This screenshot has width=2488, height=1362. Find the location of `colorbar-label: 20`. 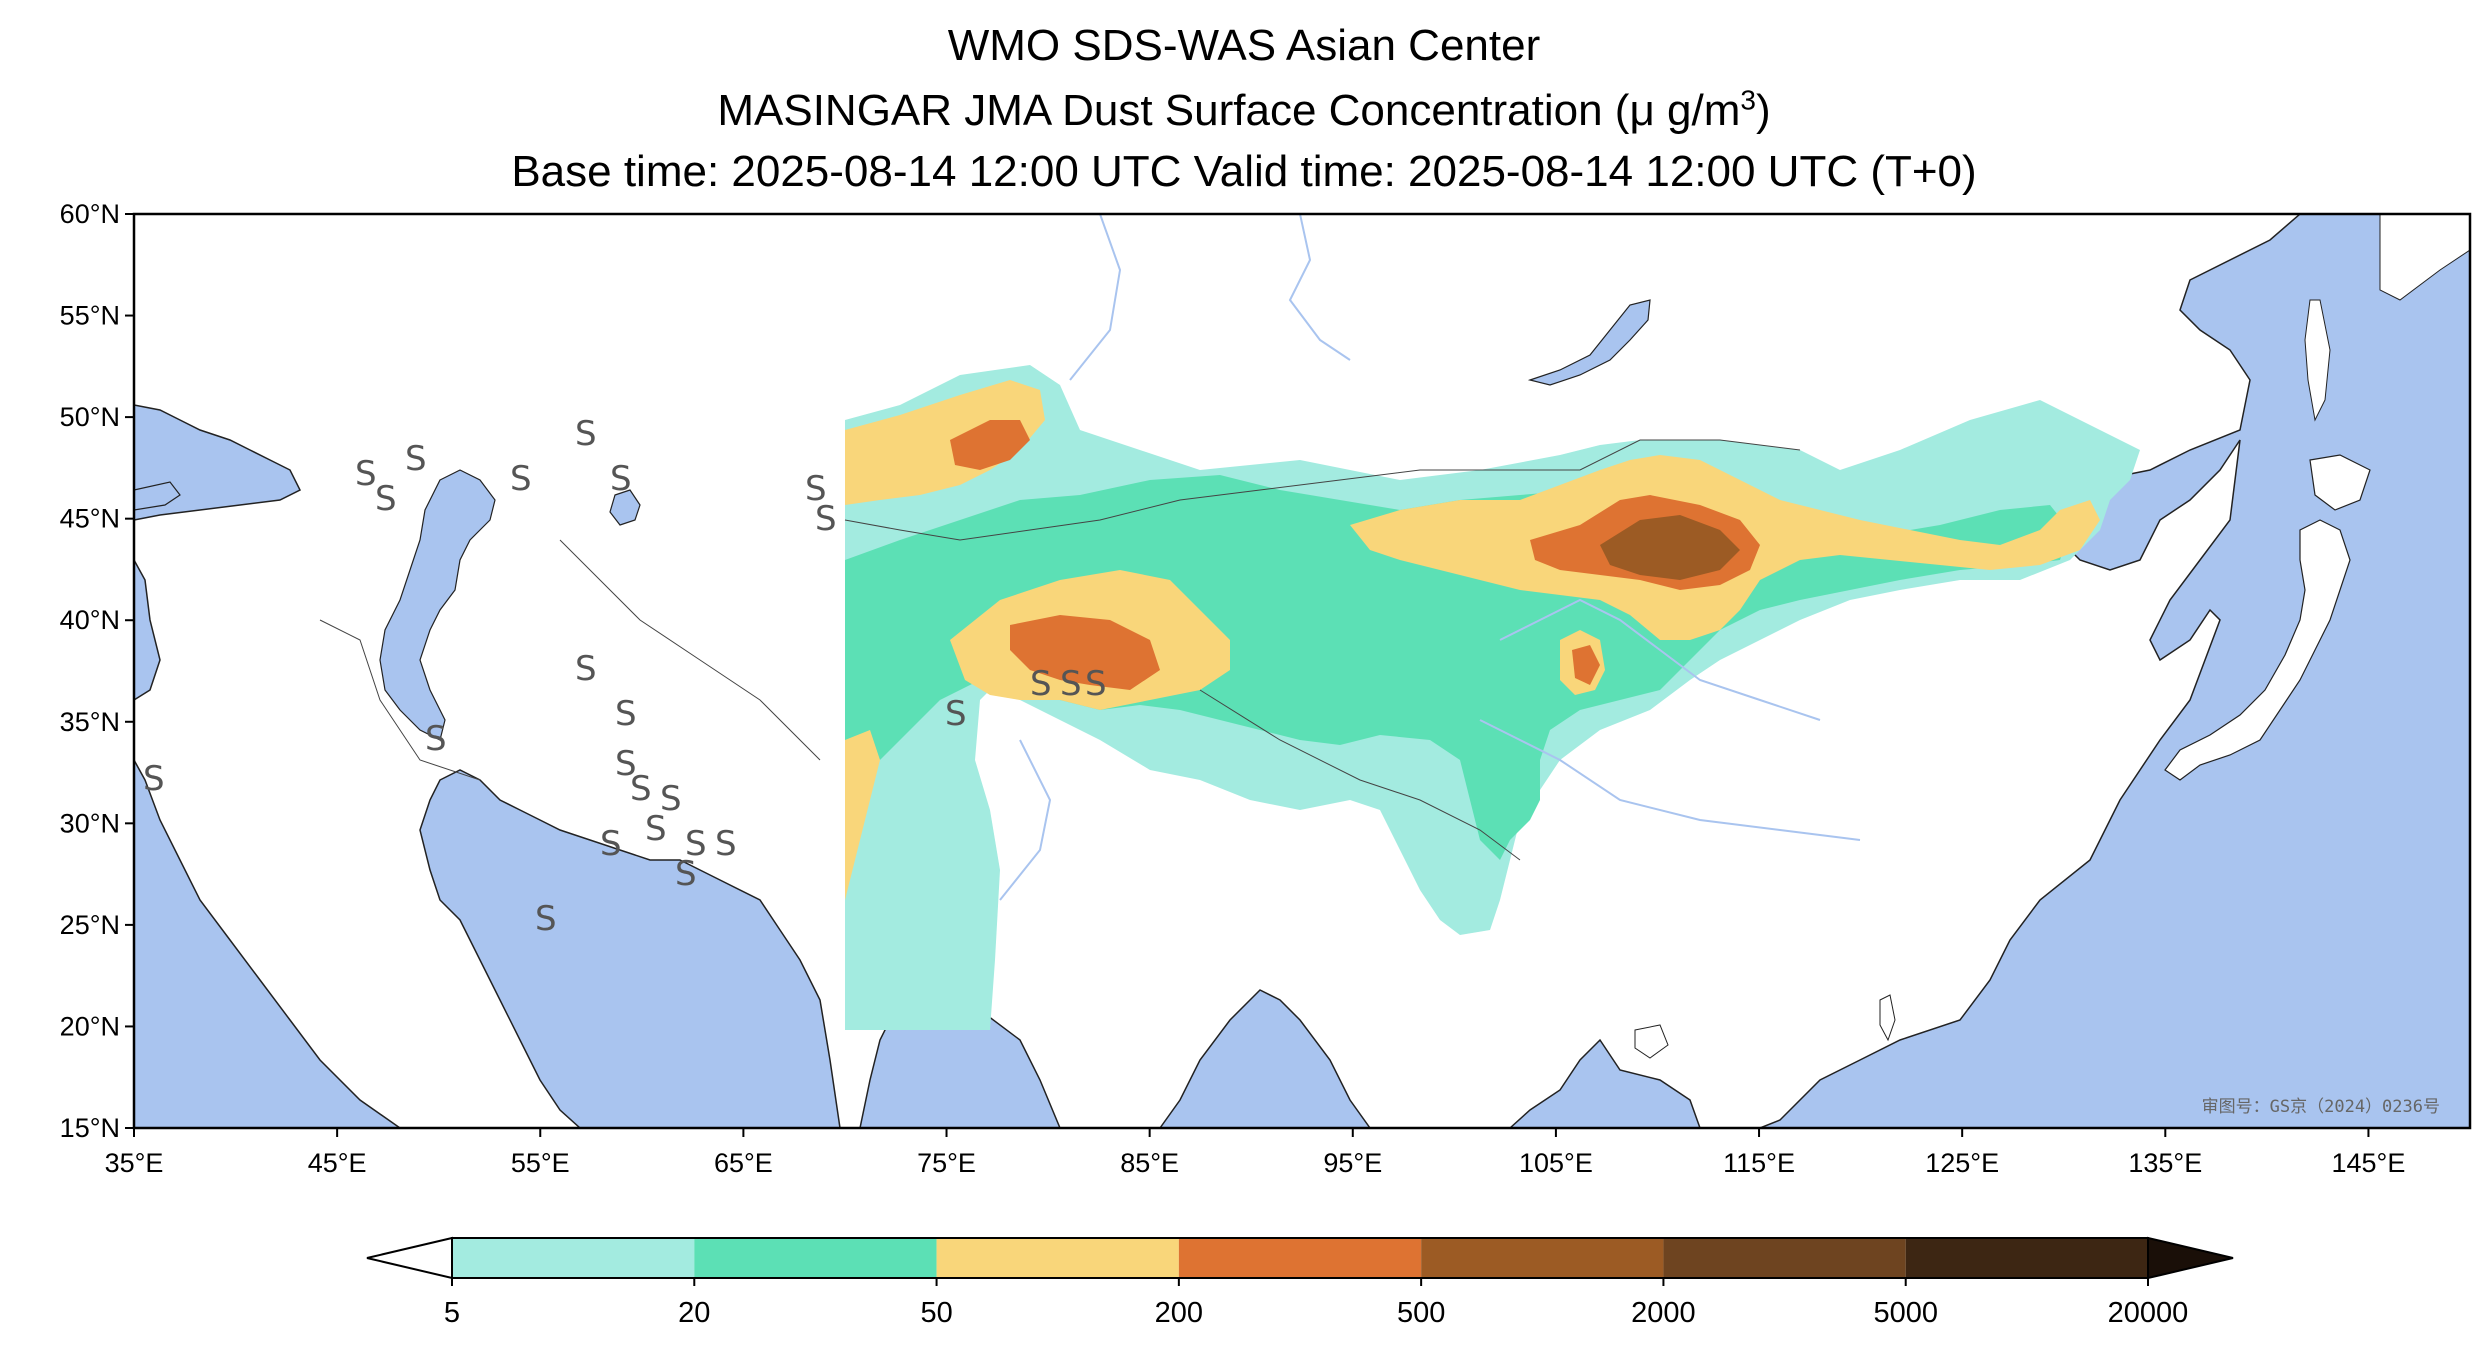

colorbar-label: 20 is located at coordinates (694, 1313).